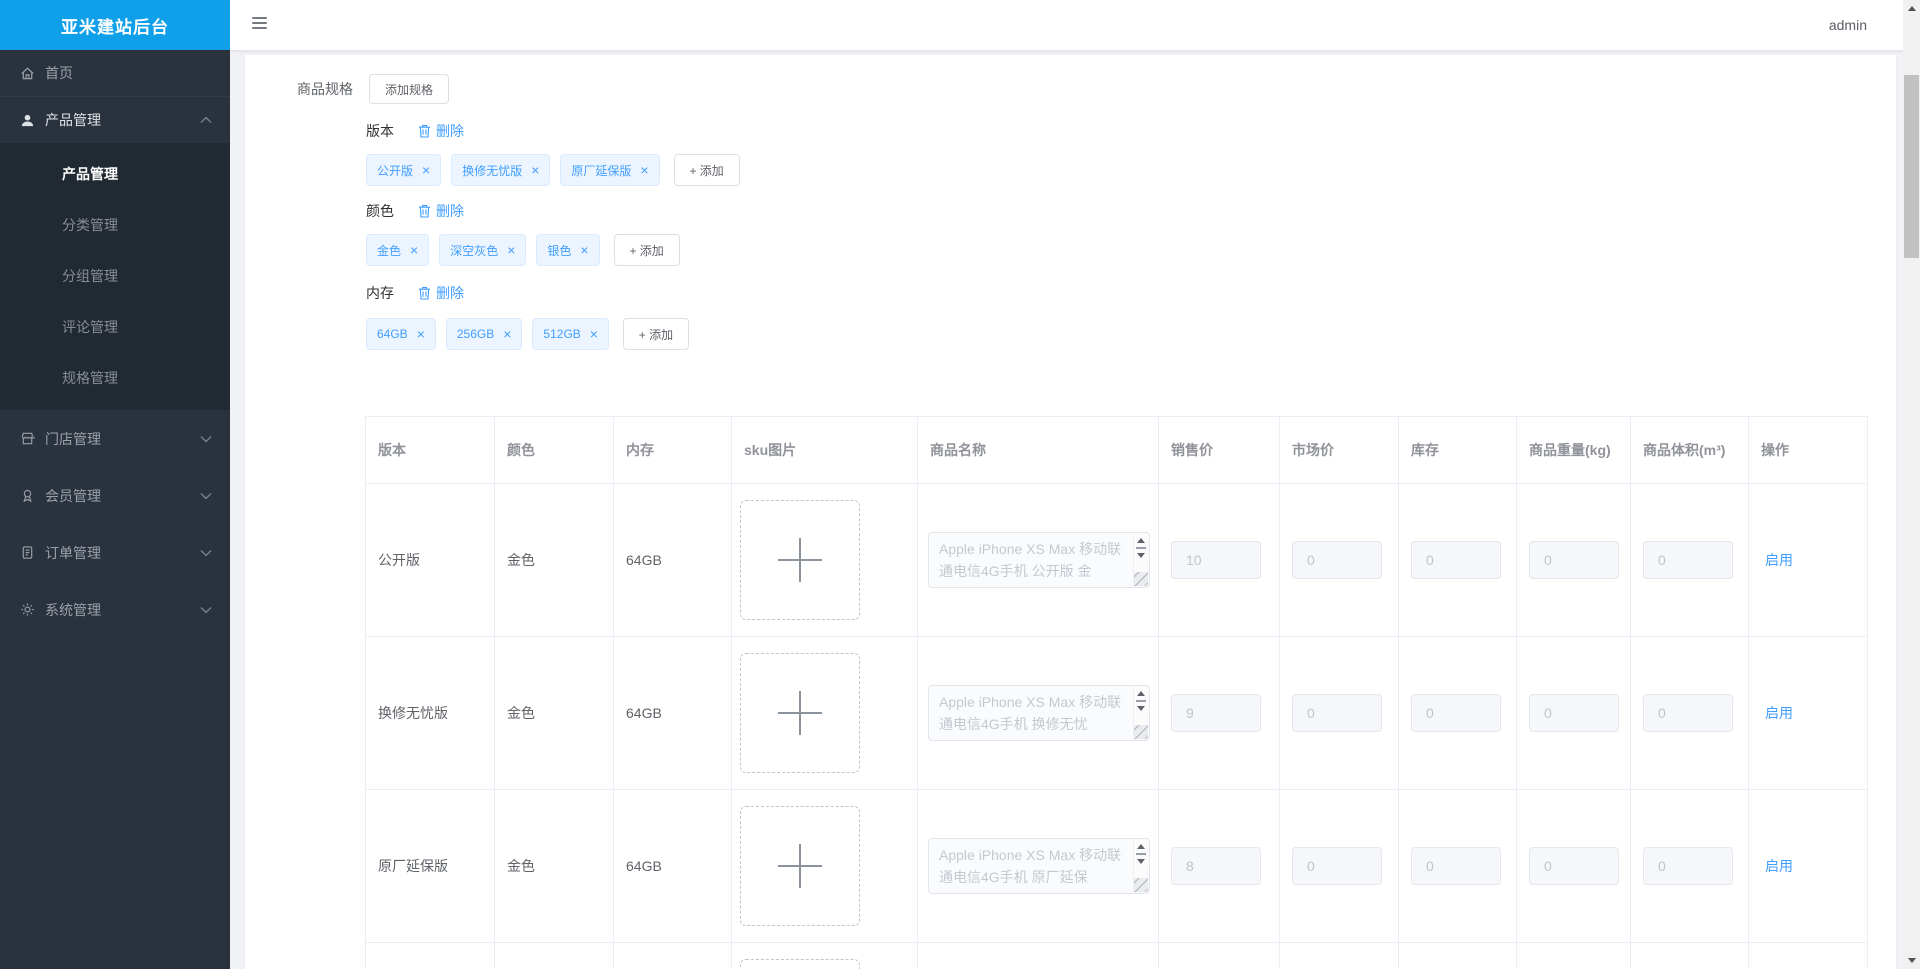 This screenshot has height=969, width=1920. Describe the element at coordinates (115, 73) in the screenshot. I see `sidebar-item-home: 首页` at that location.